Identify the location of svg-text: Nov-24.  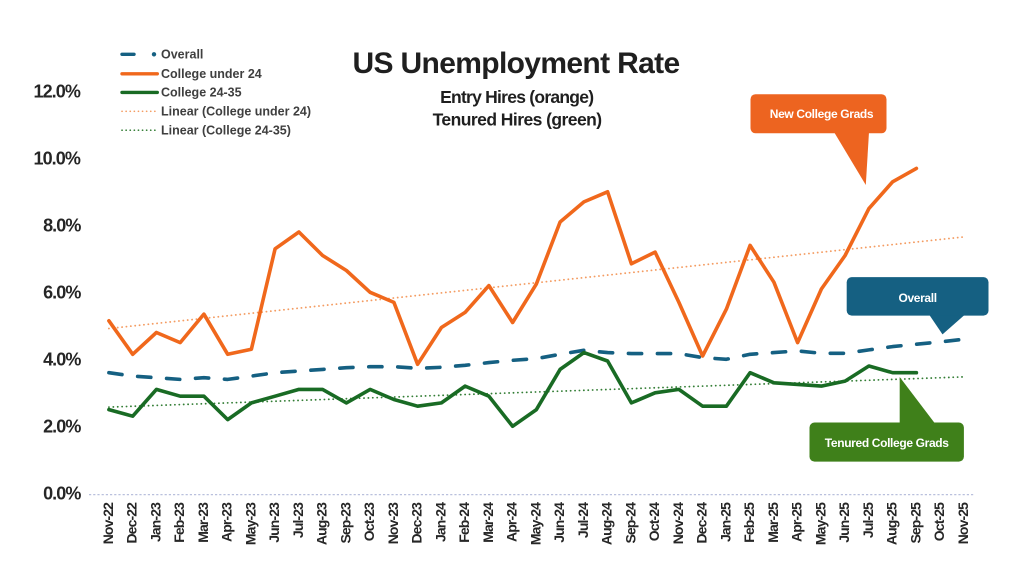
(678, 523).